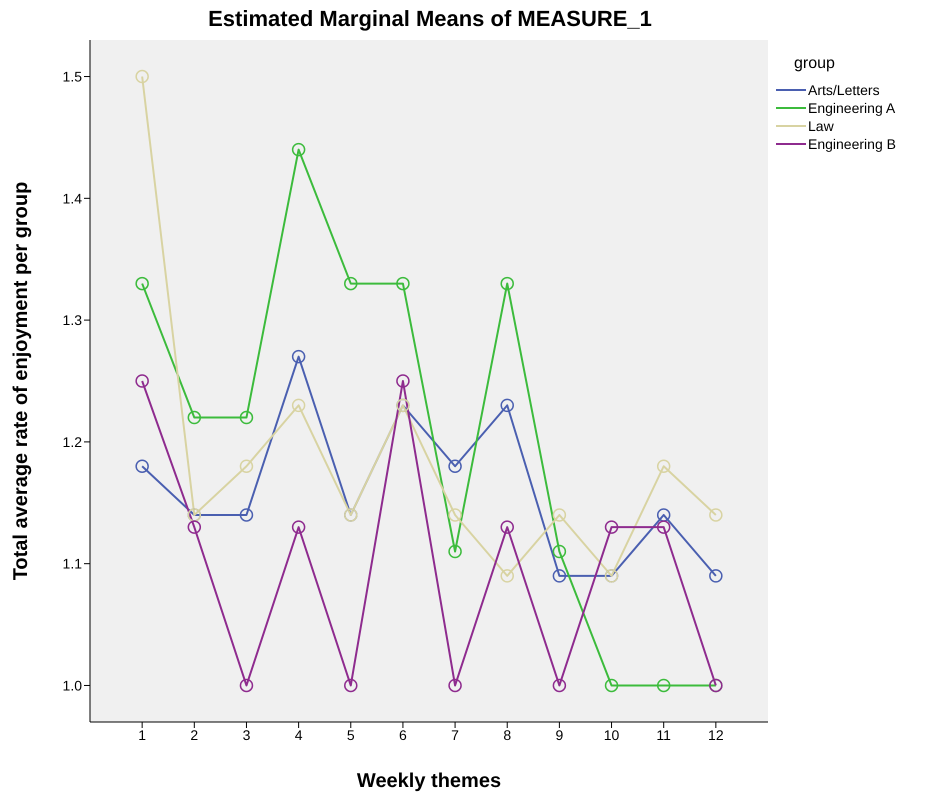 This screenshot has height=812, width=938. What do you see at coordinates (664, 734) in the screenshot?
I see `x-tick-label: 11` at bounding box center [664, 734].